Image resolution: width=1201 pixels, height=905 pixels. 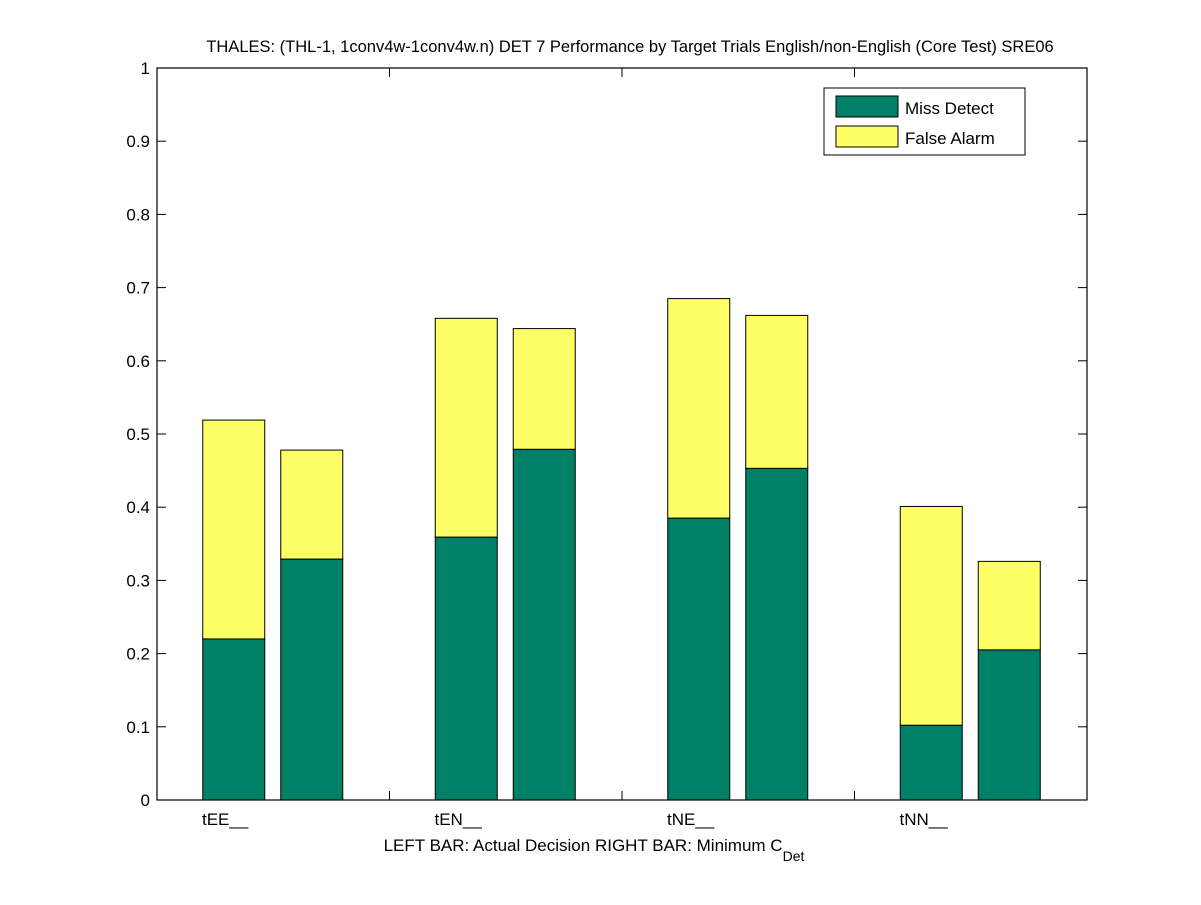 What do you see at coordinates (459, 819) in the screenshot?
I see `category-label: tEN__` at bounding box center [459, 819].